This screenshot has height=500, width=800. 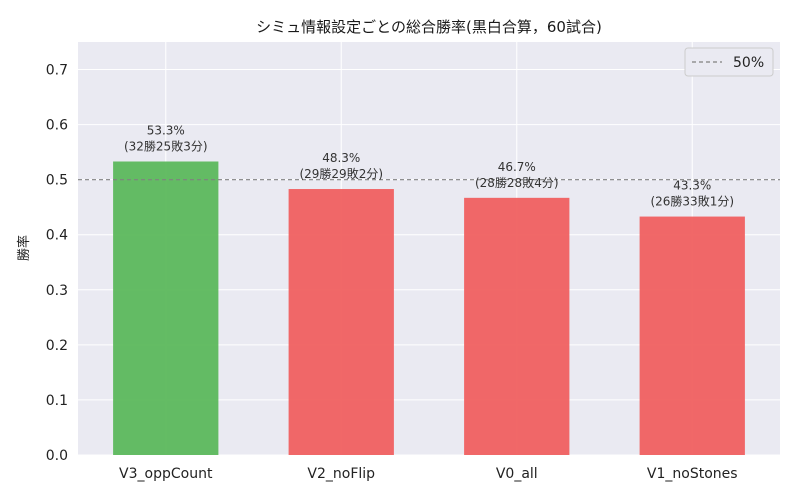 What do you see at coordinates (57, 181) in the screenshot?
I see `y-tick-label: 0.5` at bounding box center [57, 181].